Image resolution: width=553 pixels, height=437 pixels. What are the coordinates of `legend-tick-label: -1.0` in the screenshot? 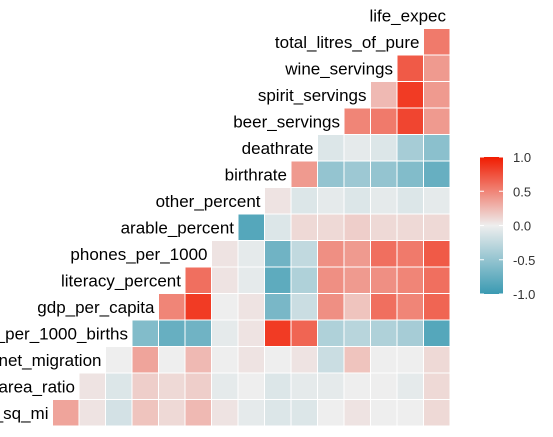 It's located at (524, 294).